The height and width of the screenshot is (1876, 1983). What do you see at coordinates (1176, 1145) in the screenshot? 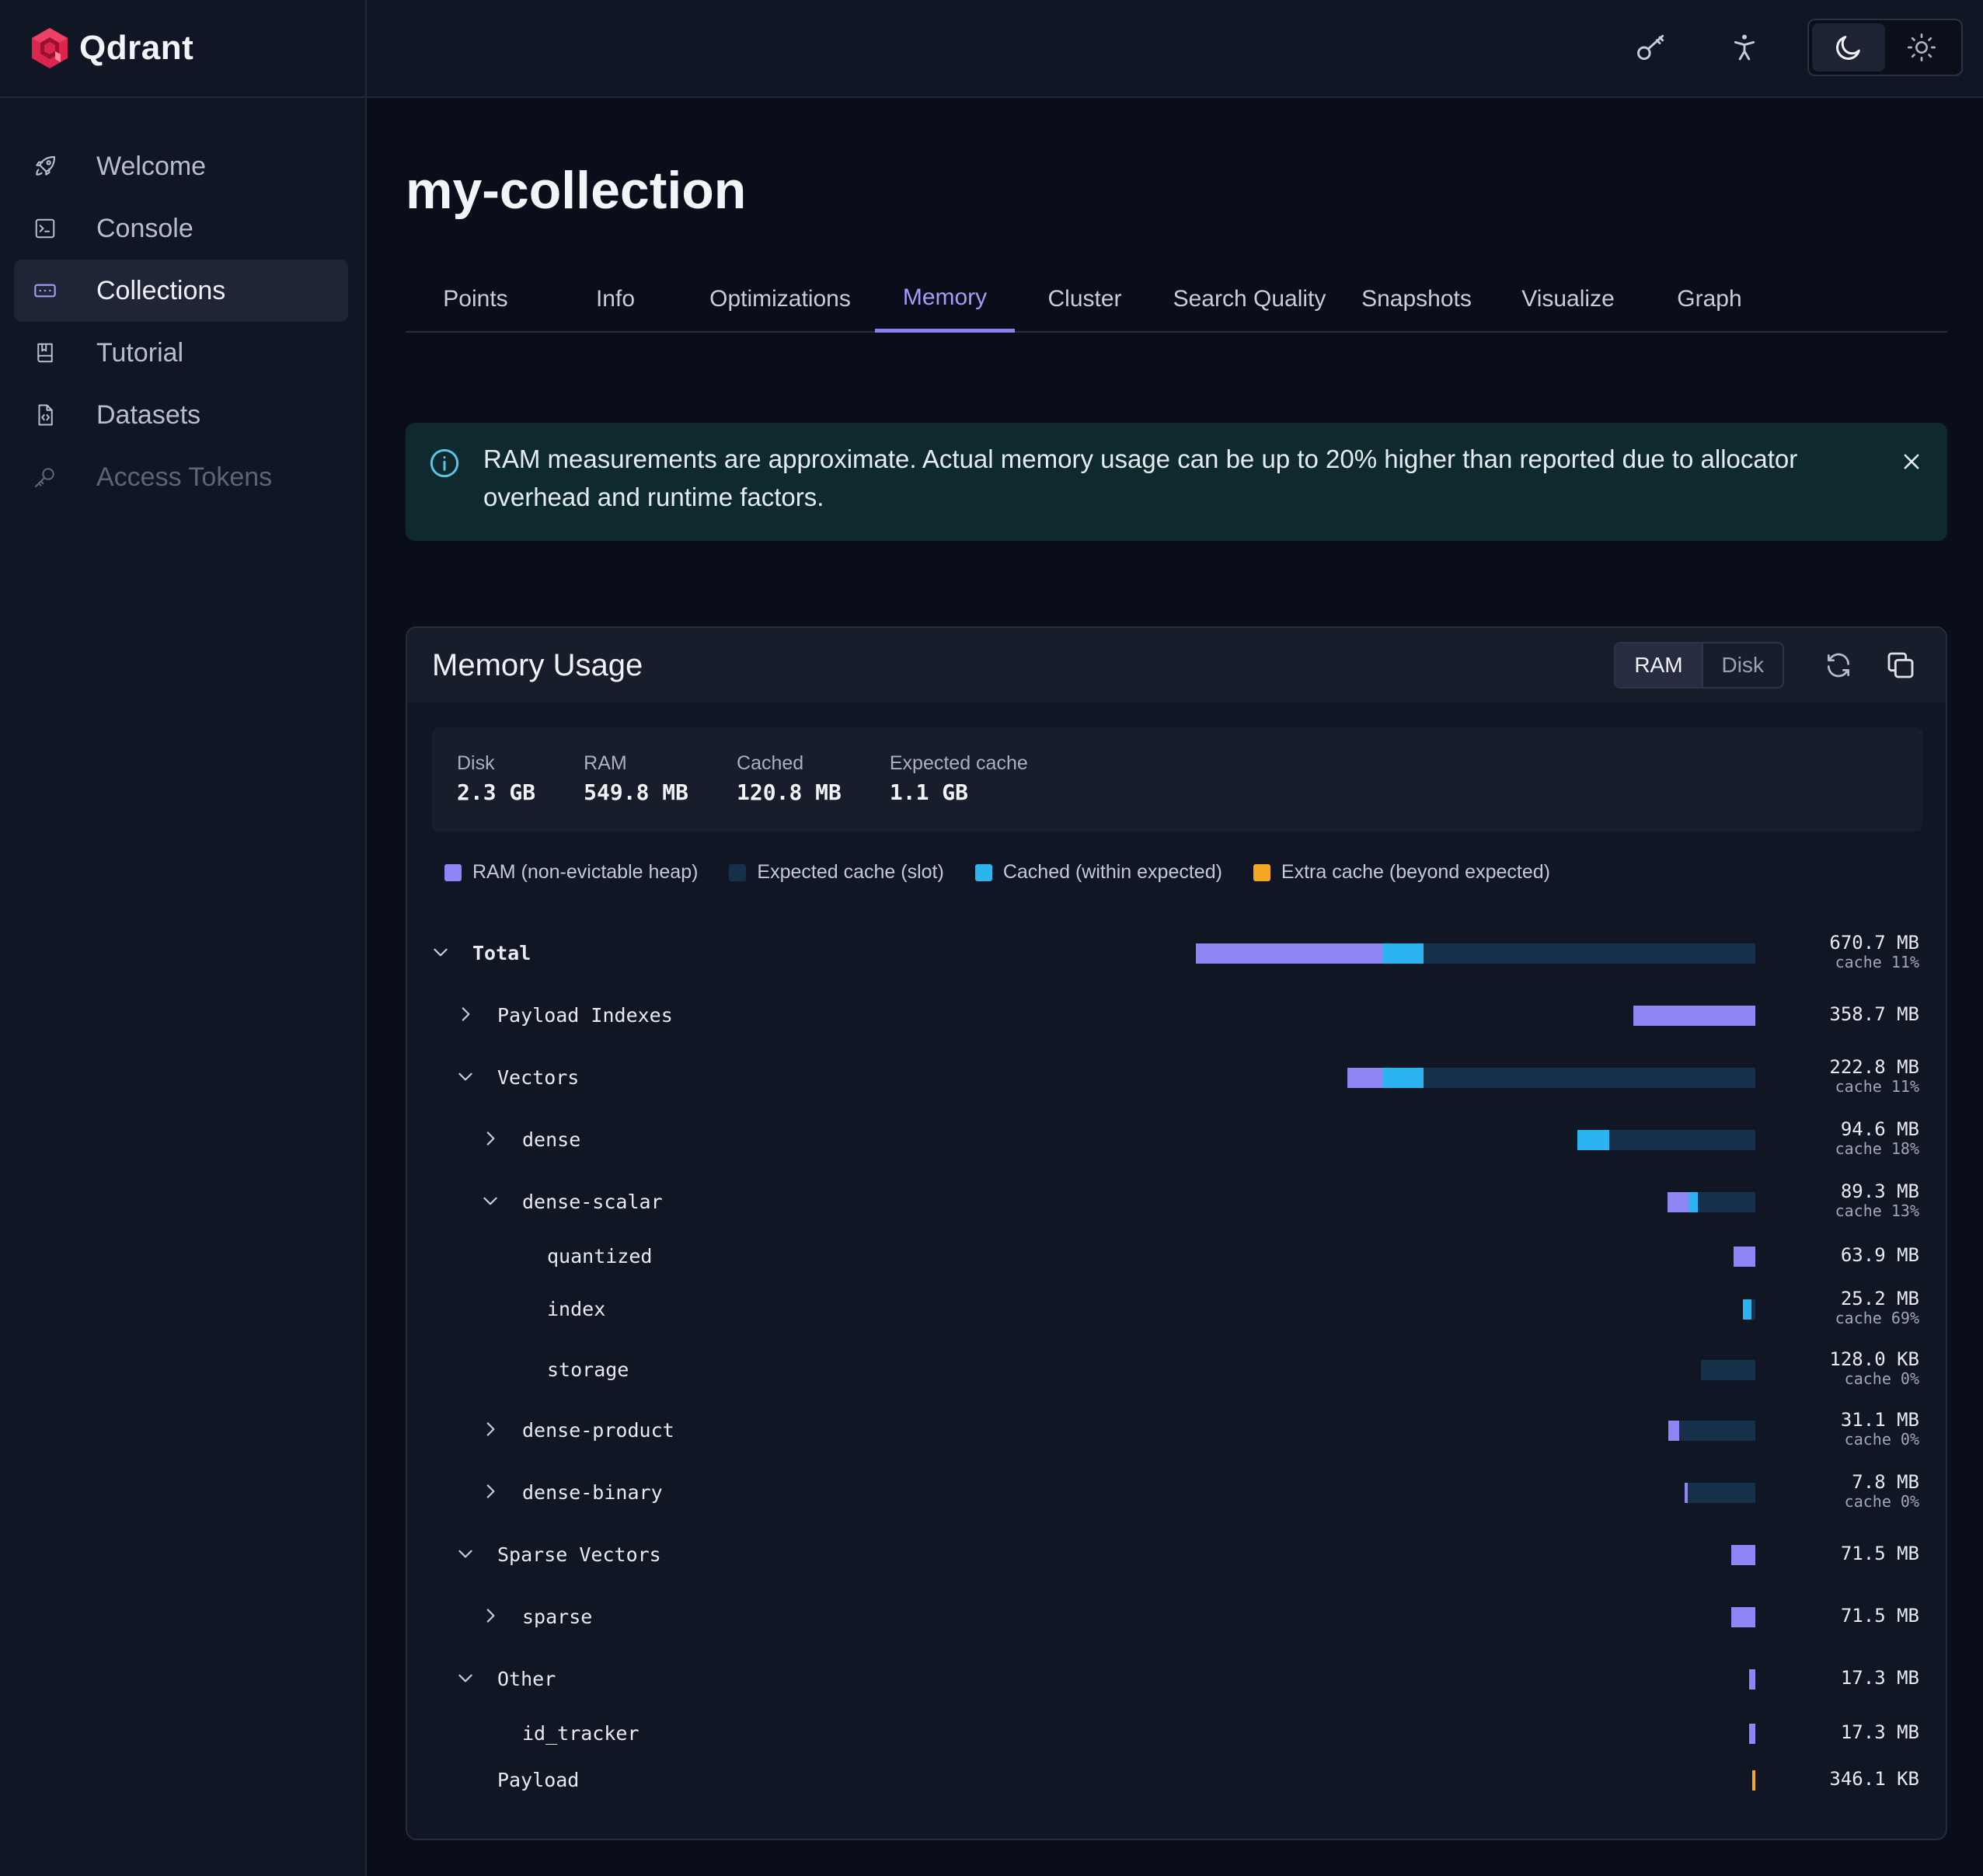
I see `memory-row: dense 94.6 MB cache 18%` at bounding box center [1176, 1145].